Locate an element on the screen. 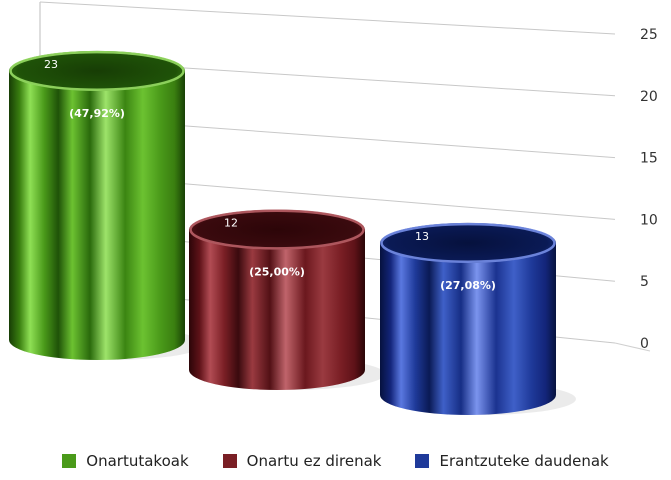 The width and height of the screenshot is (671, 480). y-tick-label: 5 is located at coordinates (644, 282).